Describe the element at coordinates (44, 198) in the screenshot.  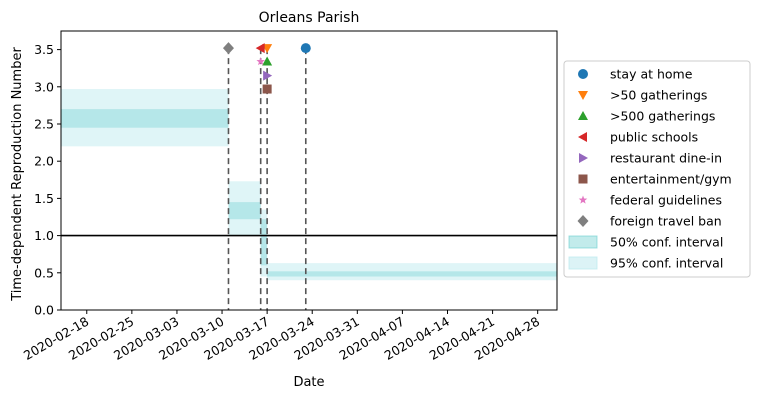
I see `y-tick-label: 1.5` at that location.